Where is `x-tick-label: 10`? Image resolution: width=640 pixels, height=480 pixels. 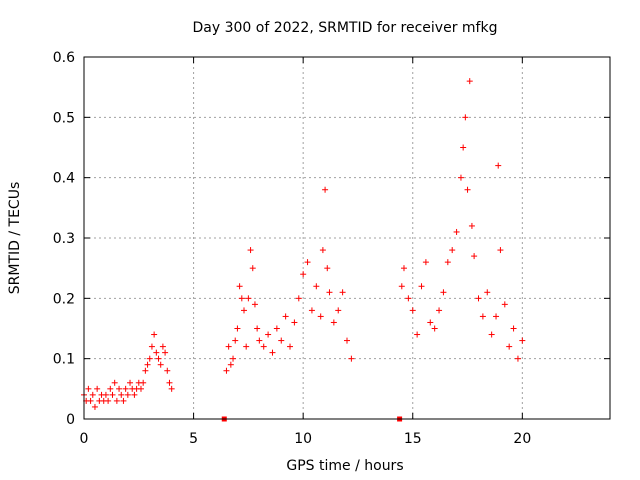 x-tick-label: 10 is located at coordinates (303, 439).